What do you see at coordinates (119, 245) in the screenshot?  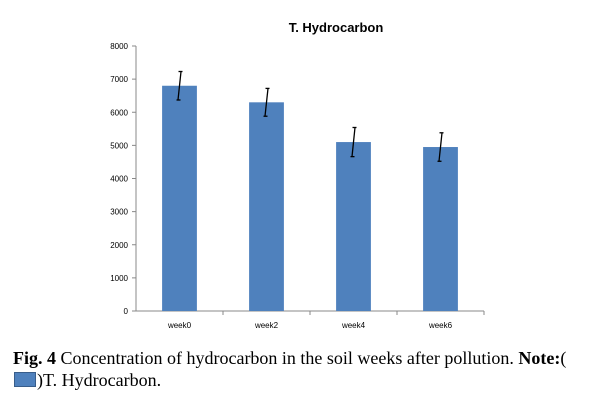 I see `y-tick-label: 2000` at bounding box center [119, 245].